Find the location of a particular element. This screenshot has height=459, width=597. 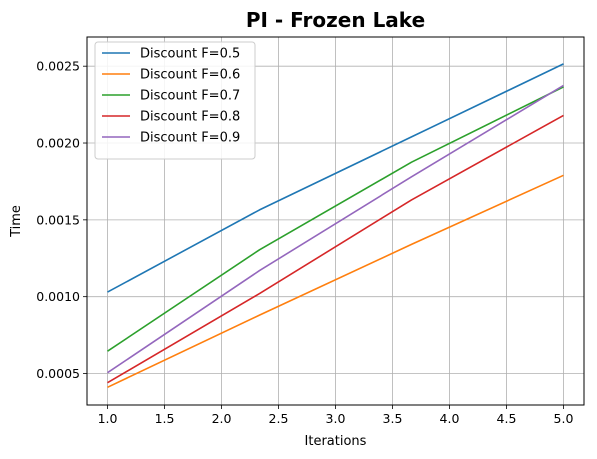

y-tick-label: 0.0025 is located at coordinates (58, 66).